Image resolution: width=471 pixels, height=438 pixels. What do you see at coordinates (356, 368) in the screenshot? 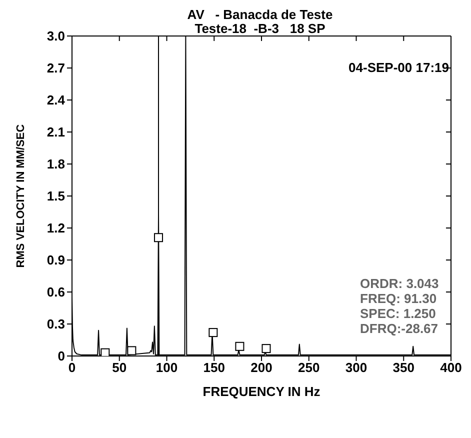
I see `x-tick-label: 300` at bounding box center [356, 368].